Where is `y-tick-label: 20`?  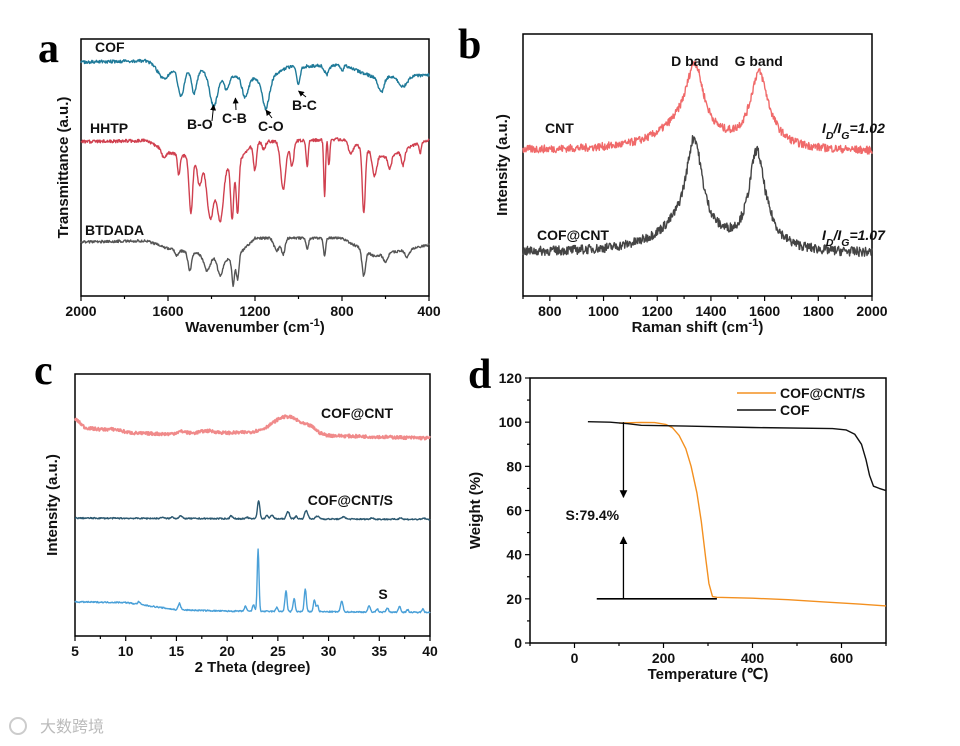
y-tick-label: 20 is located at coordinates (514, 599).